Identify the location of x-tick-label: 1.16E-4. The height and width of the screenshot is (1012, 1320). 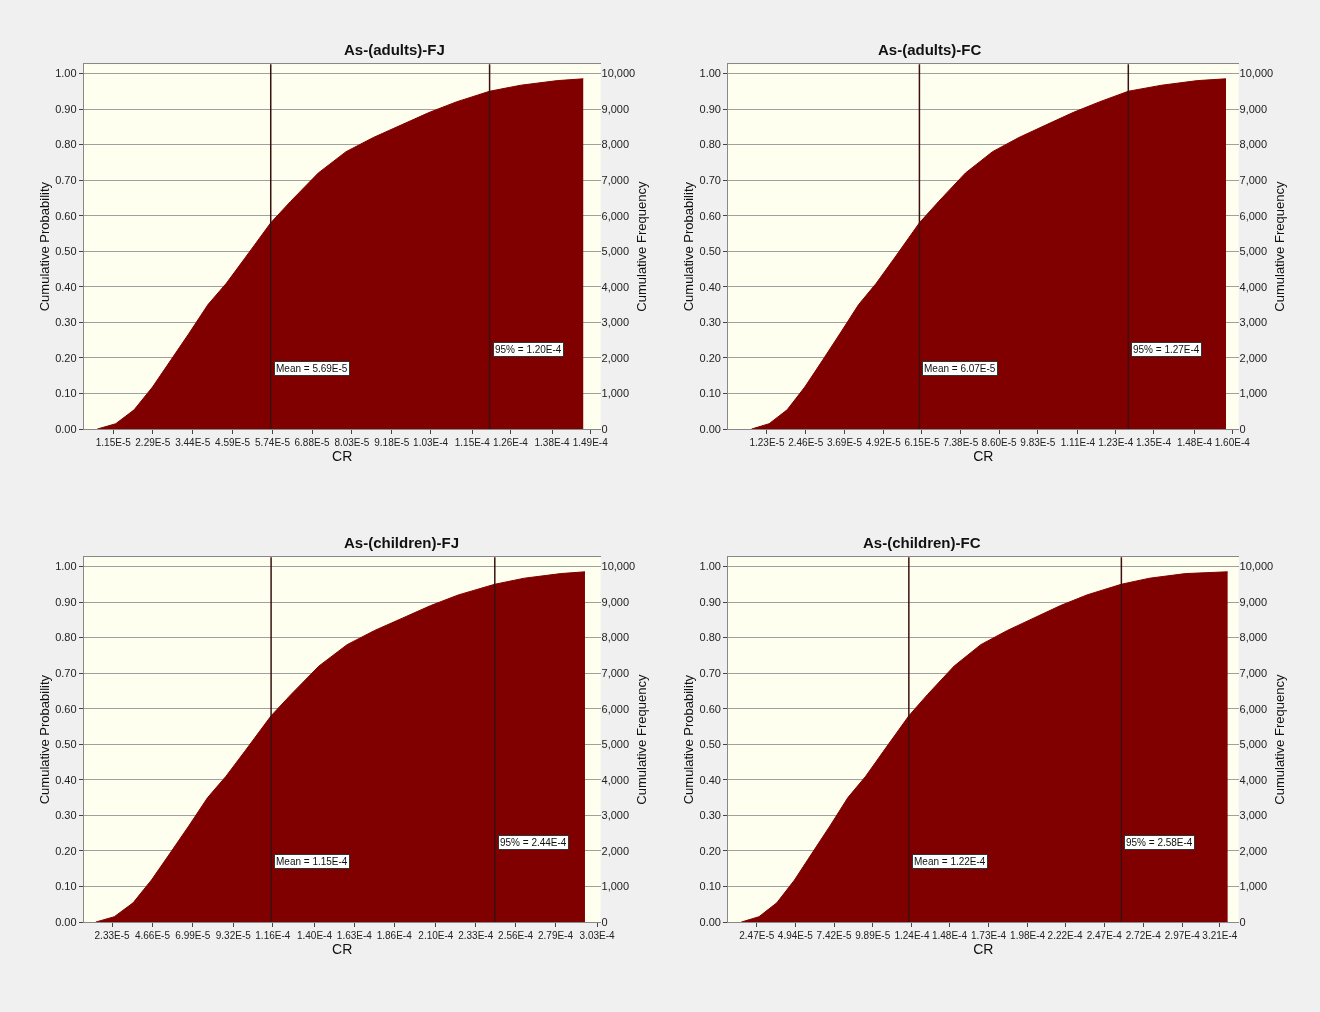
(273, 936).